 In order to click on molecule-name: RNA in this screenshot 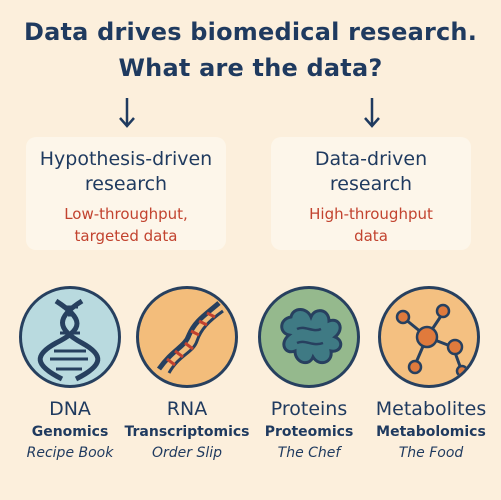, I will do `click(187, 409)`.